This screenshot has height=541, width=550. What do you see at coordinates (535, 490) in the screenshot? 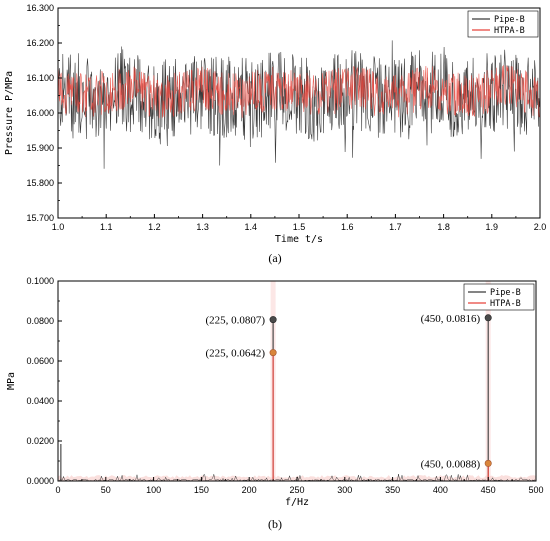
I see `x-tick-label: 500` at bounding box center [535, 490].